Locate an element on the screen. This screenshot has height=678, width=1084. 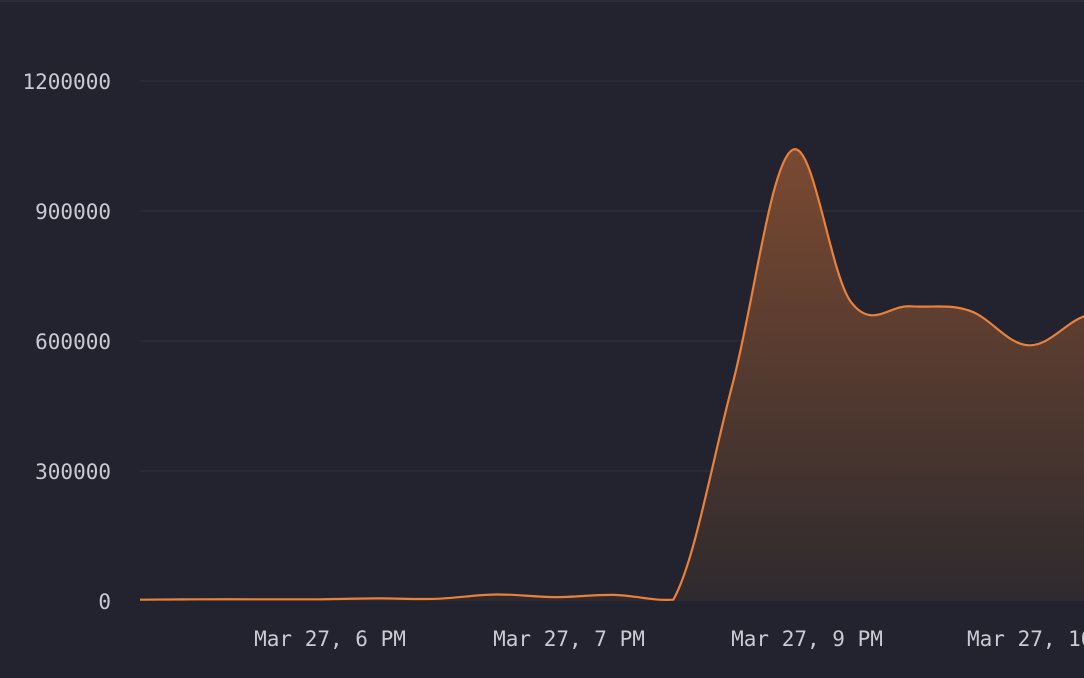
y-axis: 0 300000 600000 900000 1200000 is located at coordinates (66, 342).